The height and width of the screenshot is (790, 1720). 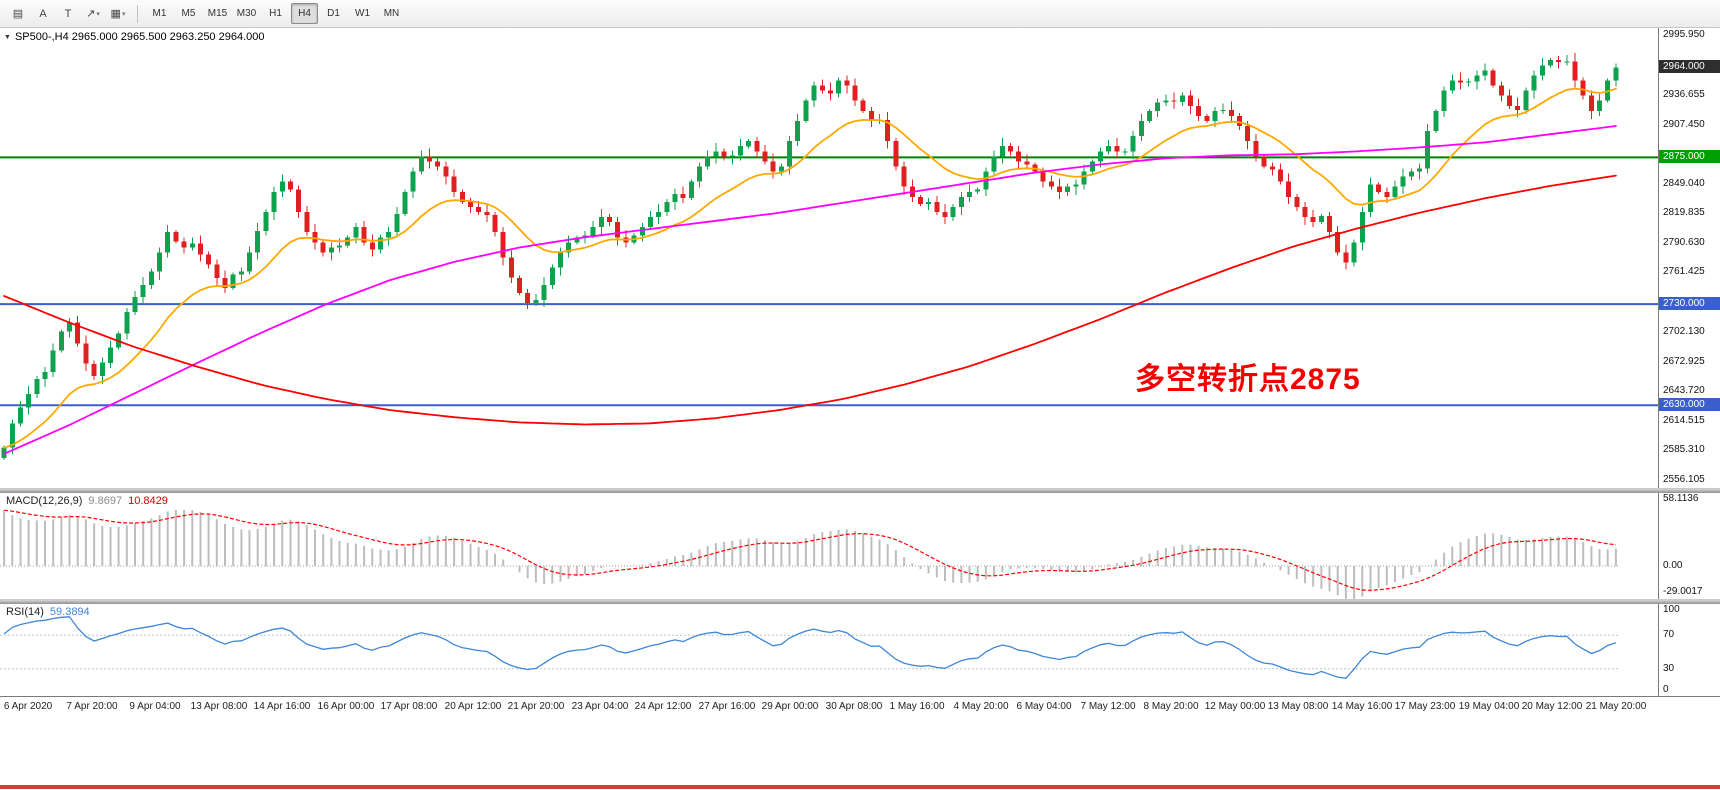 What do you see at coordinates (790, 706) in the screenshot?
I see `time-tick-label: 29 Apr 00:00` at bounding box center [790, 706].